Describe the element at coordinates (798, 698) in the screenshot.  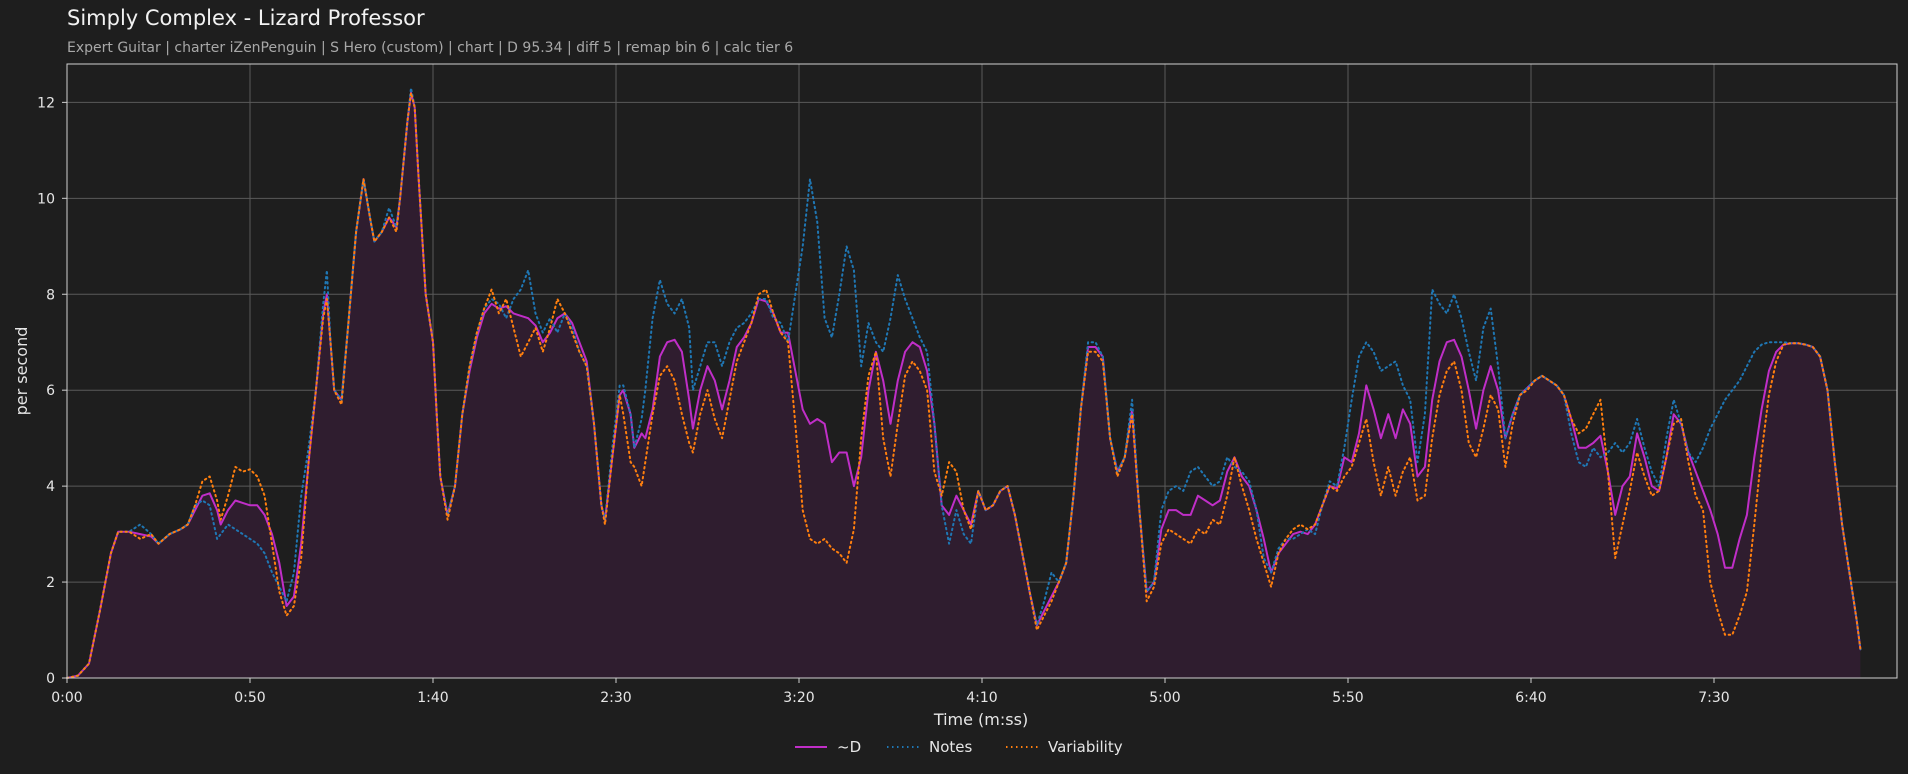
I see `x-tick-label: 3:20` at that location.